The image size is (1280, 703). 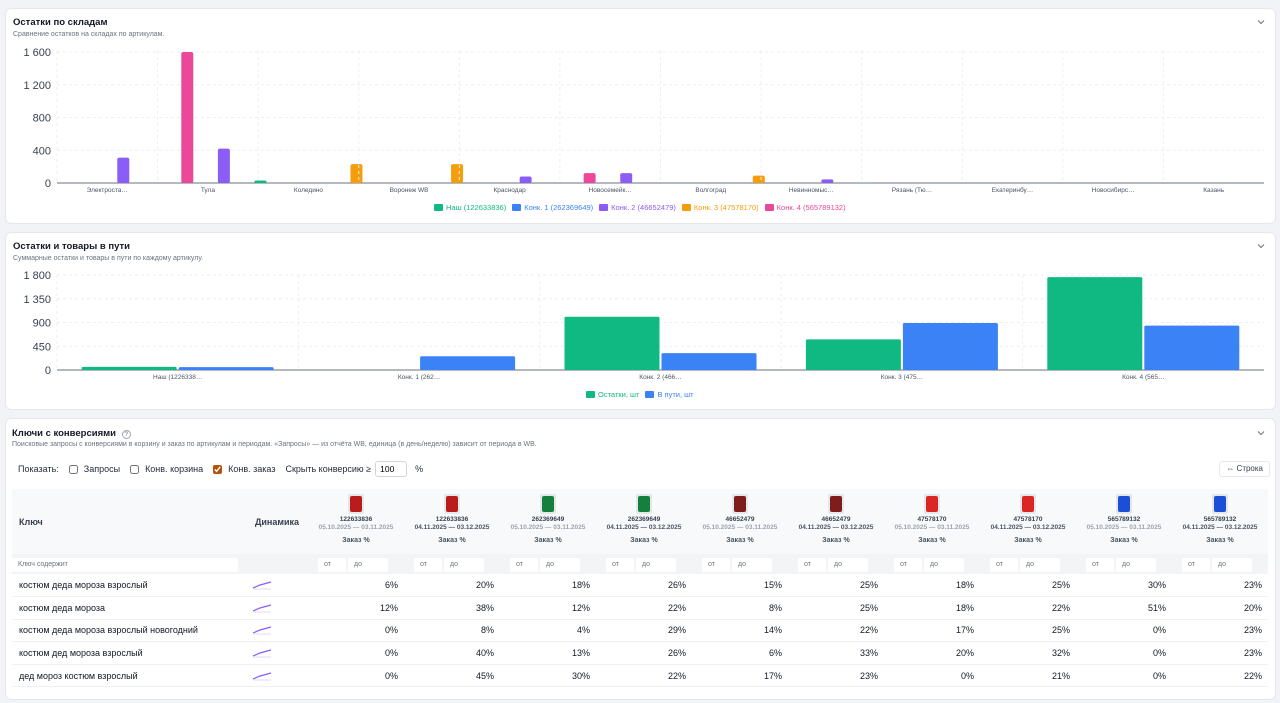 What do you see at coordinates (218, 469) in the screenshot?
I see `order-conversion-checkbox` at bounding box center [218, 469].